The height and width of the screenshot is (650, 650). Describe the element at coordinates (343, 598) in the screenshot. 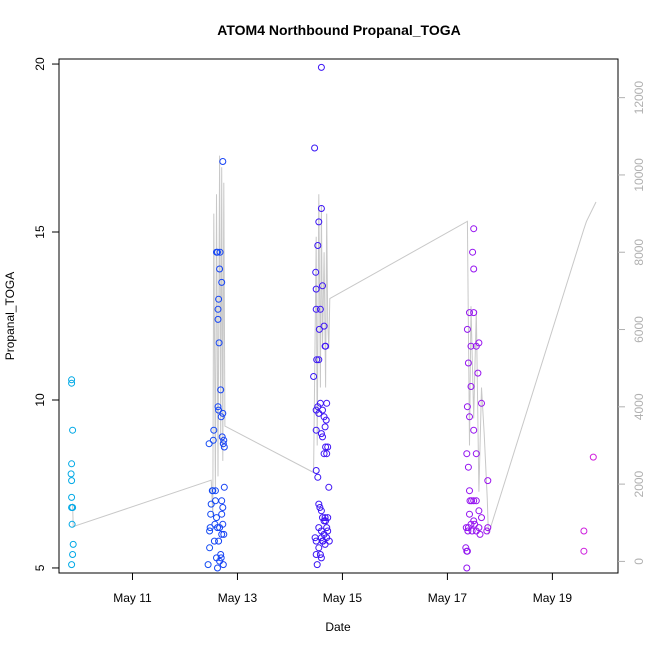

I see `x-tick-label-2: May 15` at that location.